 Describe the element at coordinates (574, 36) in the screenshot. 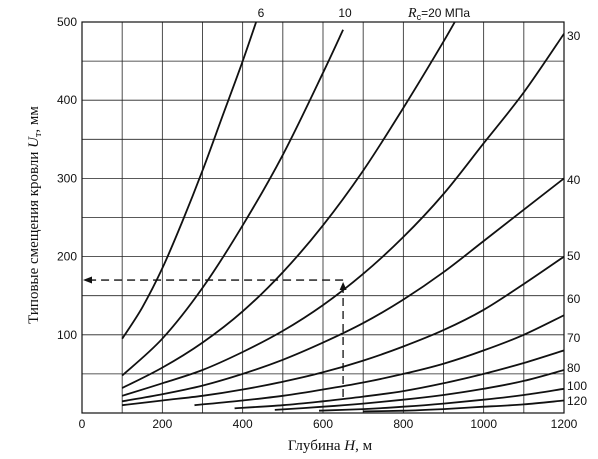

I see `curve-label: 30` at that location.